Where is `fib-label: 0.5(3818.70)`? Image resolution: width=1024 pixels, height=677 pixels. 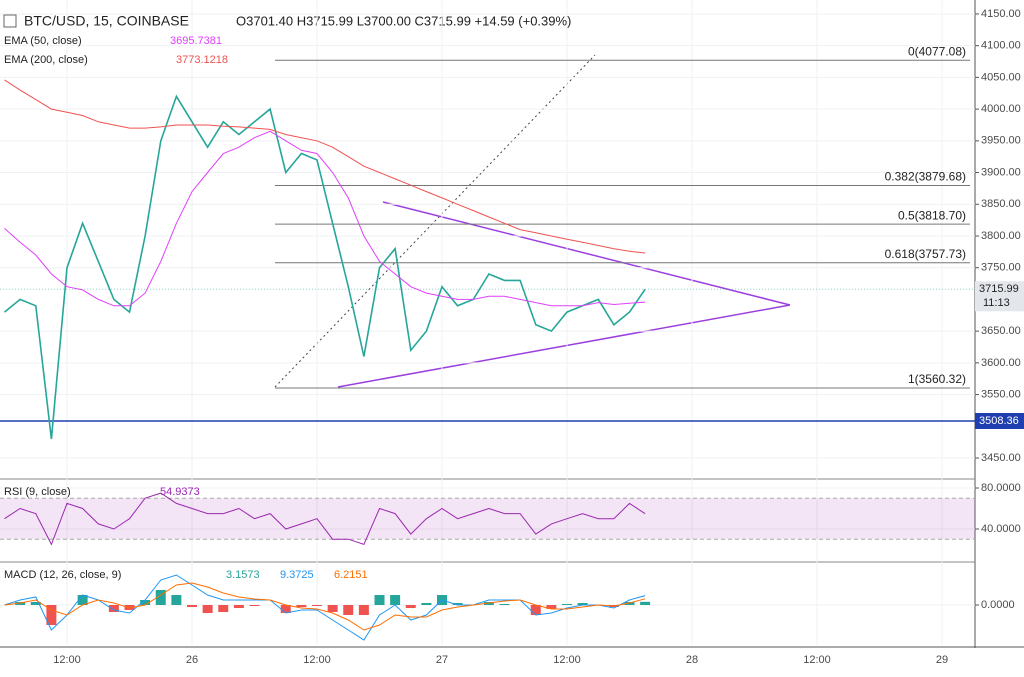 fib-label: 0.5(3818.70) is located at coordinates (932, 215).